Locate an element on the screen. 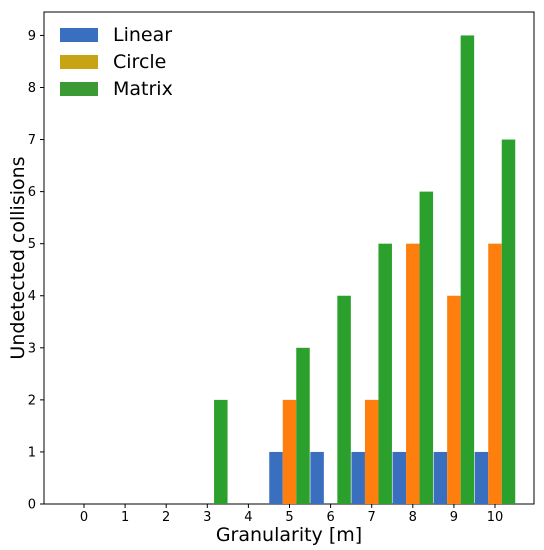  legend-label-linear: Linear is located at coordinates (142, 35).